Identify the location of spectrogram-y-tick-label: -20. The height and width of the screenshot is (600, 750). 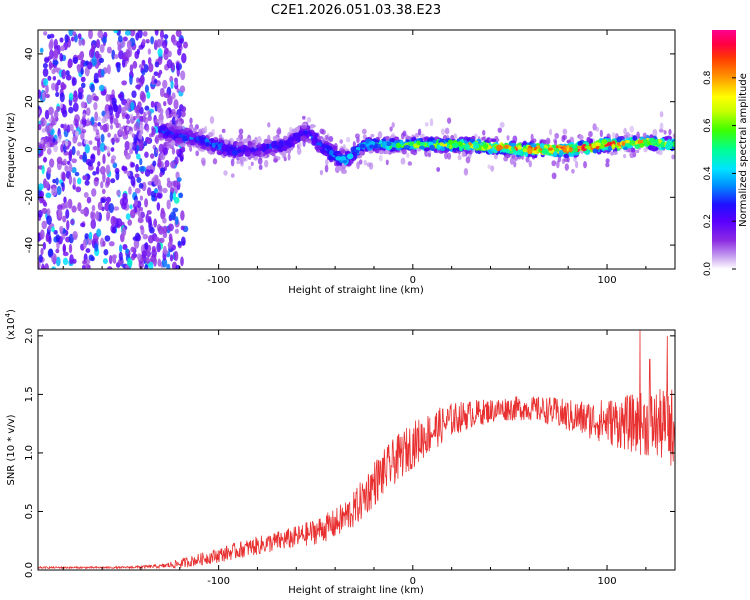
(29, 197).